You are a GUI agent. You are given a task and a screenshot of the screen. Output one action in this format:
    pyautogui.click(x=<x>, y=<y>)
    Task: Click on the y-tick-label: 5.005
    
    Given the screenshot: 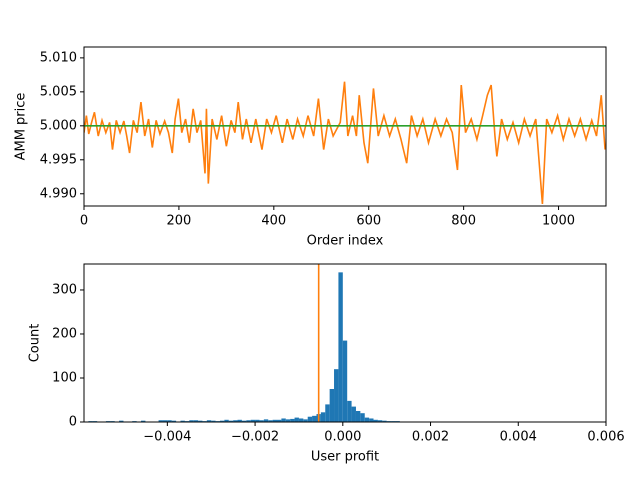 What is the action you would take?
    pyautogui.click(x=58, y=91)
    